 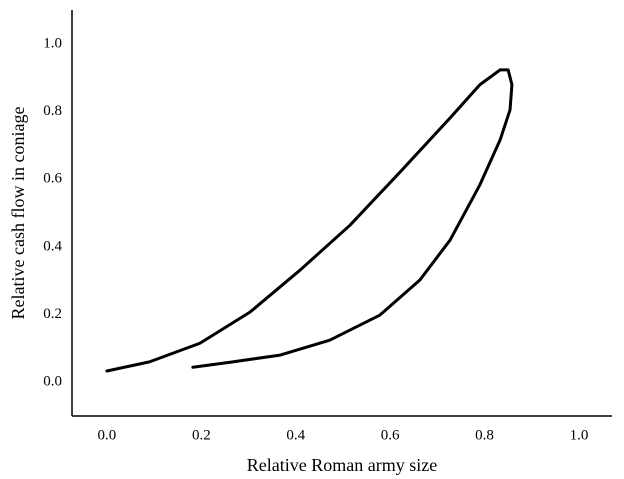 What do you see at coordinates (484, 435) in the screenshot?
I see `x-tick-label: 0.8` at bounding box center [484, 435].